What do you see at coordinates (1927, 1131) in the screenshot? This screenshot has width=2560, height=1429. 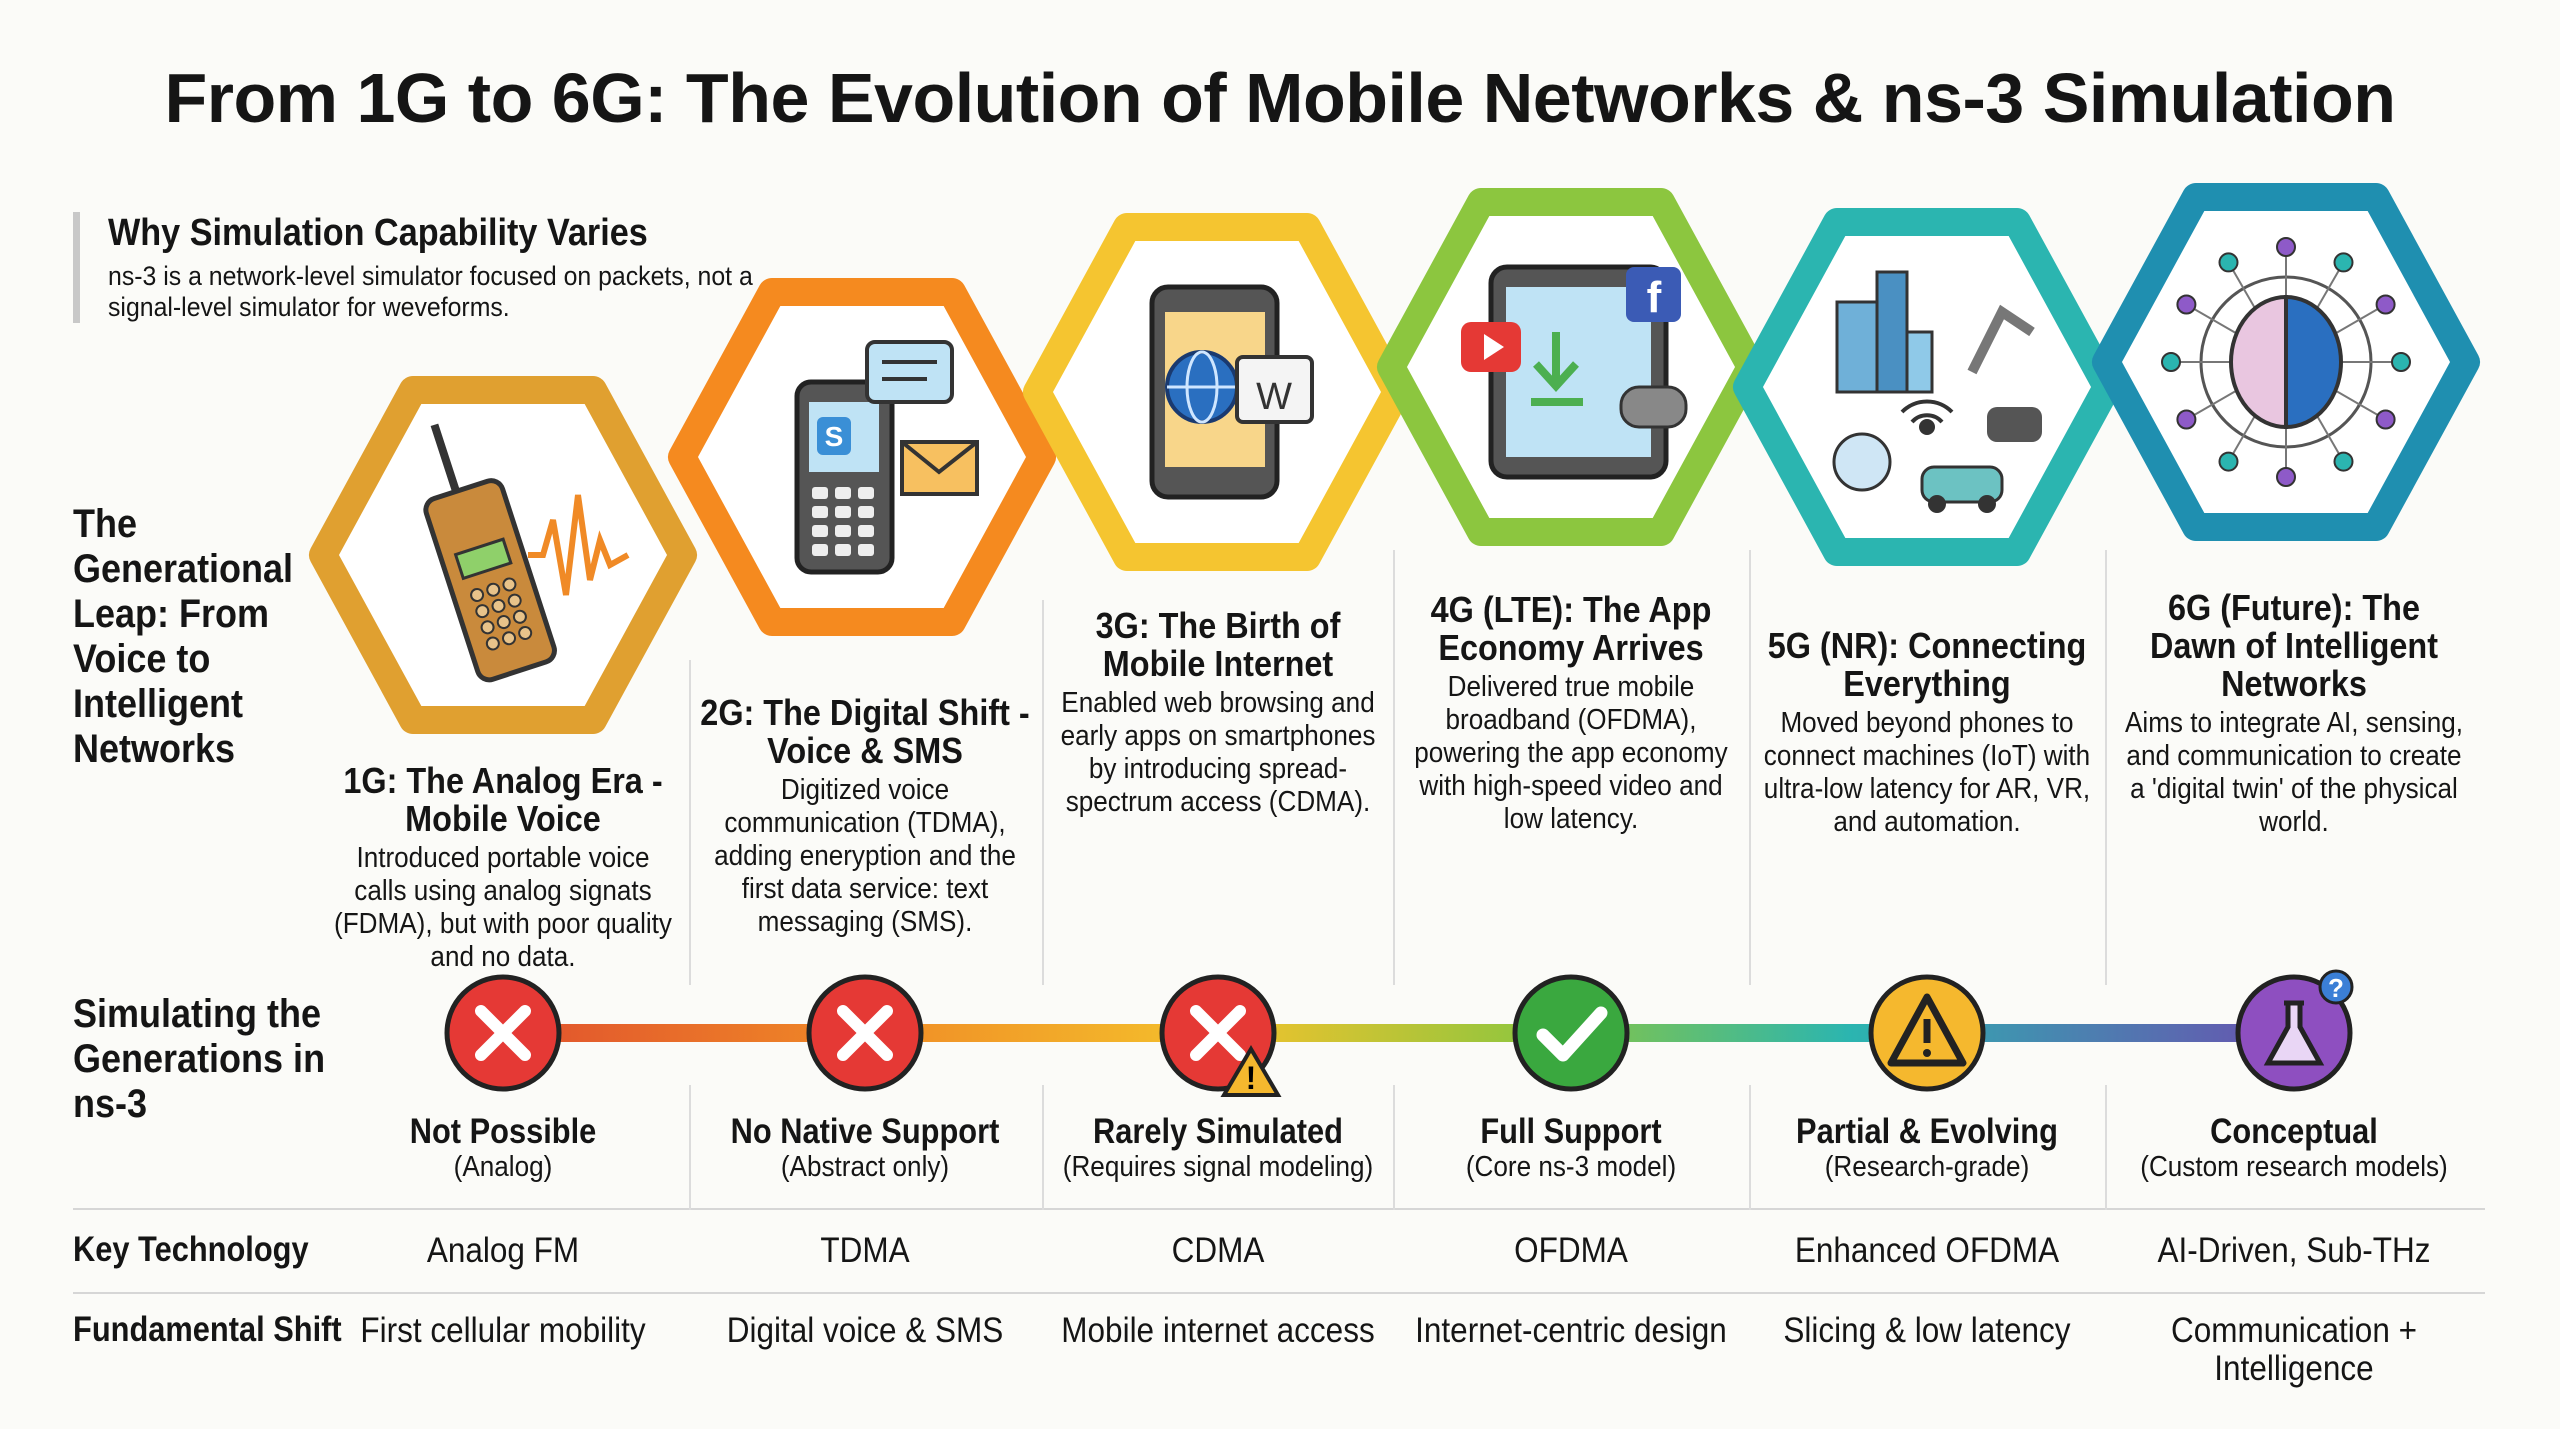 I see `status-label: Partial & Evolving` at bounding box center [1927, 1131].